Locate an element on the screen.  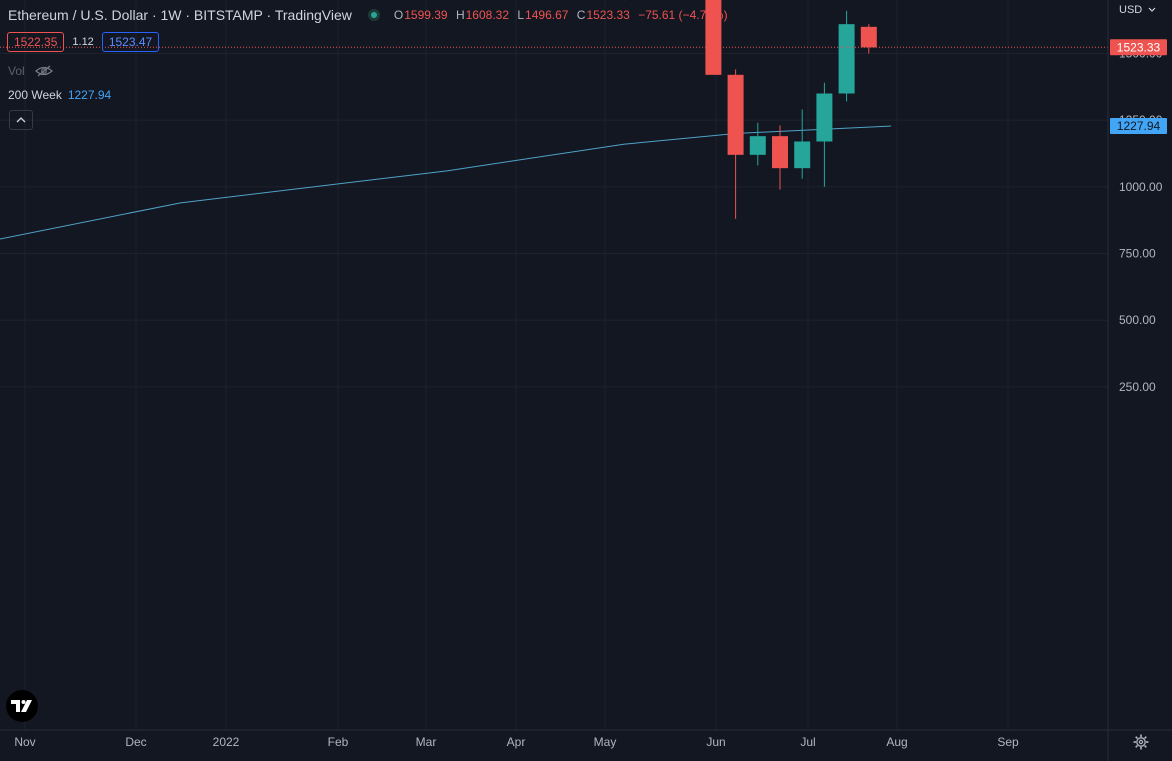
chevron-down-icon is located at coordinates (1152, 9).